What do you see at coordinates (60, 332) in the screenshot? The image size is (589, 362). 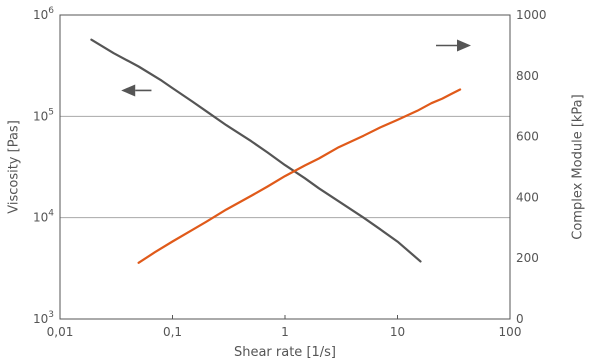 I see `x-tick-label: 0,01` at bounding box center [60, 332].